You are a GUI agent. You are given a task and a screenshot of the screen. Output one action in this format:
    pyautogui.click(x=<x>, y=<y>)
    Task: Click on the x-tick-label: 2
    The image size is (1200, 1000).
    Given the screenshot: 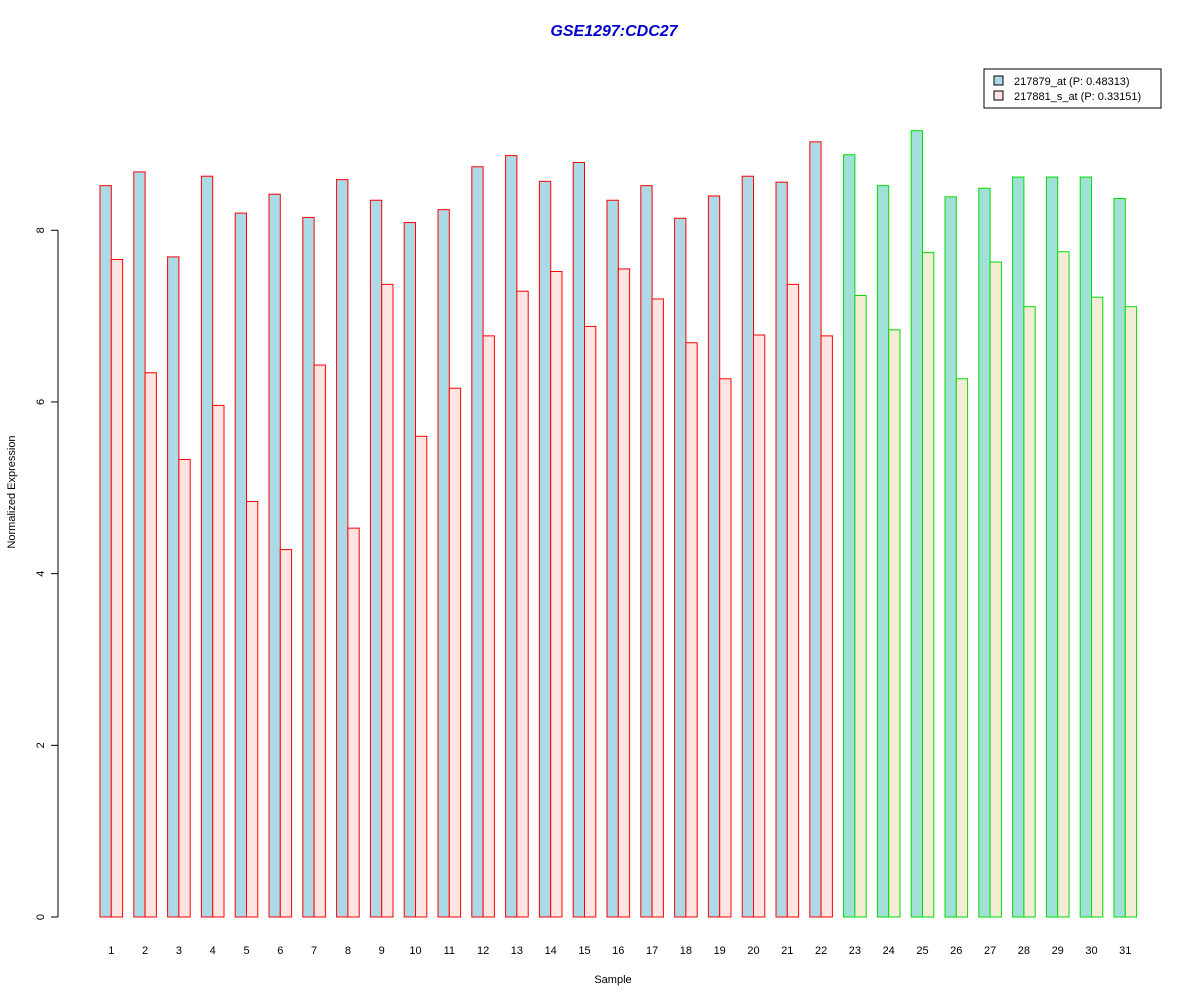 What is the action you would take?
    pyautogui.click(x=145, y=951)
    